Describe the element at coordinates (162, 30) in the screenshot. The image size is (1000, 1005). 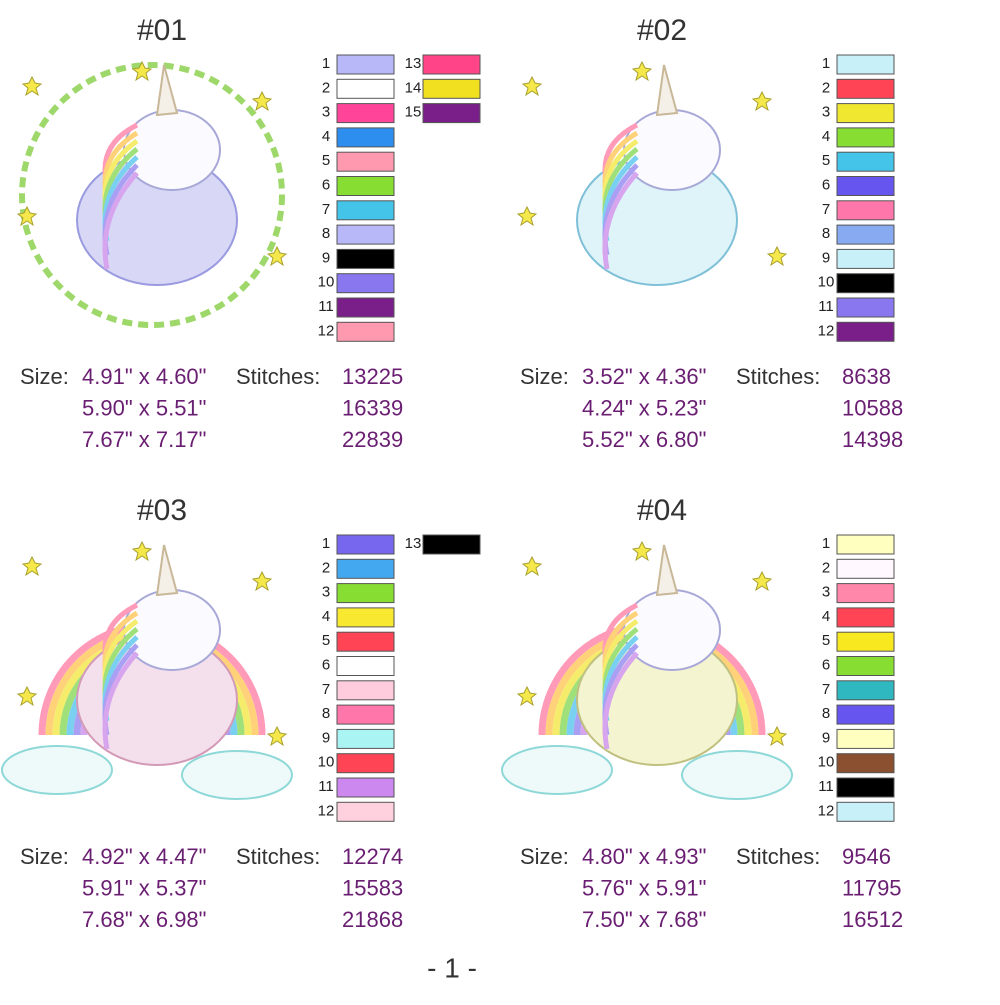
I see `design-title: #01` at that location.